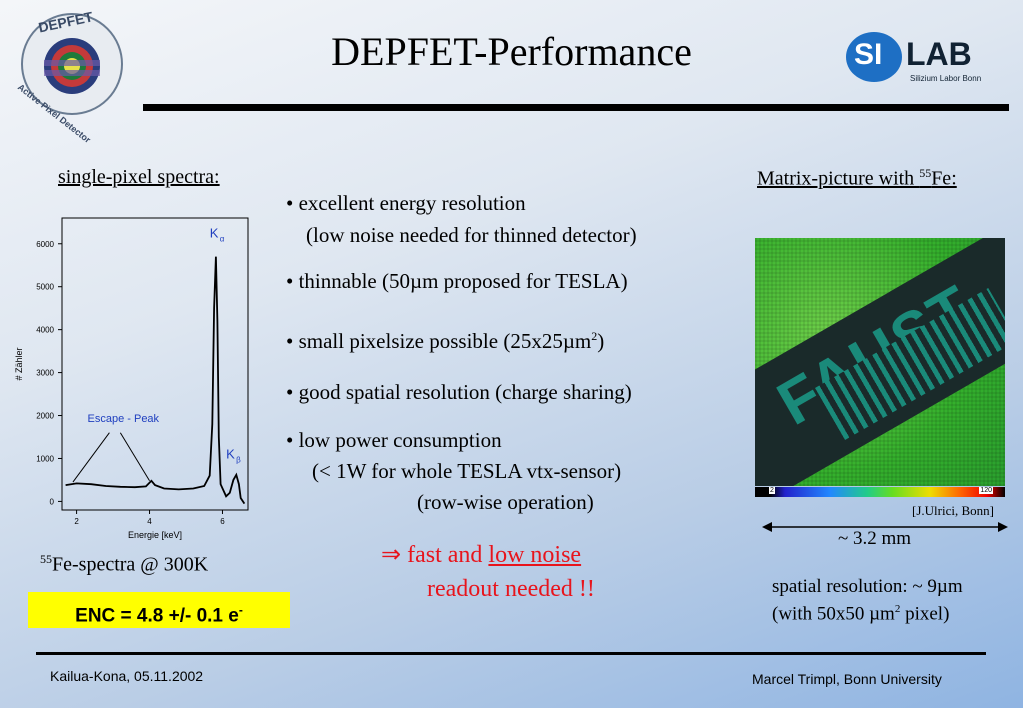 The width and height of the screenshot is (1023, 708). Describe the element at coordinates (576, 107) in the screenshot. I see `title-divider` at that location.